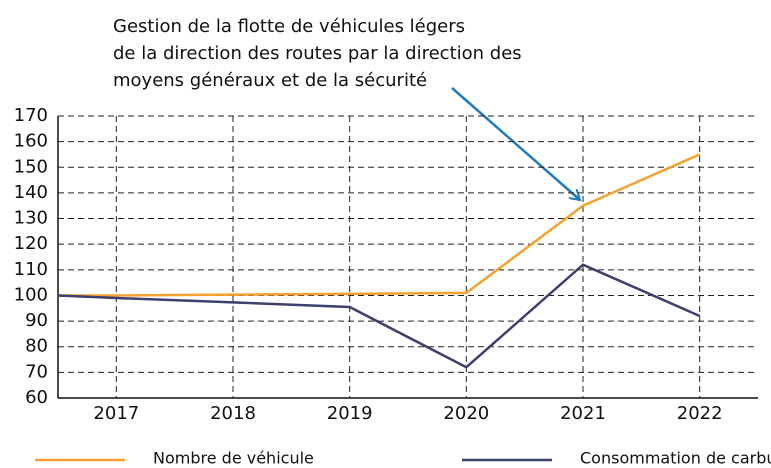 The height and width of the screenshot is (468, 771). What do you see at coordinates (36, 371) in the screenshot?
I see `y-tick-label: 70` at bounding box center [36, 371].